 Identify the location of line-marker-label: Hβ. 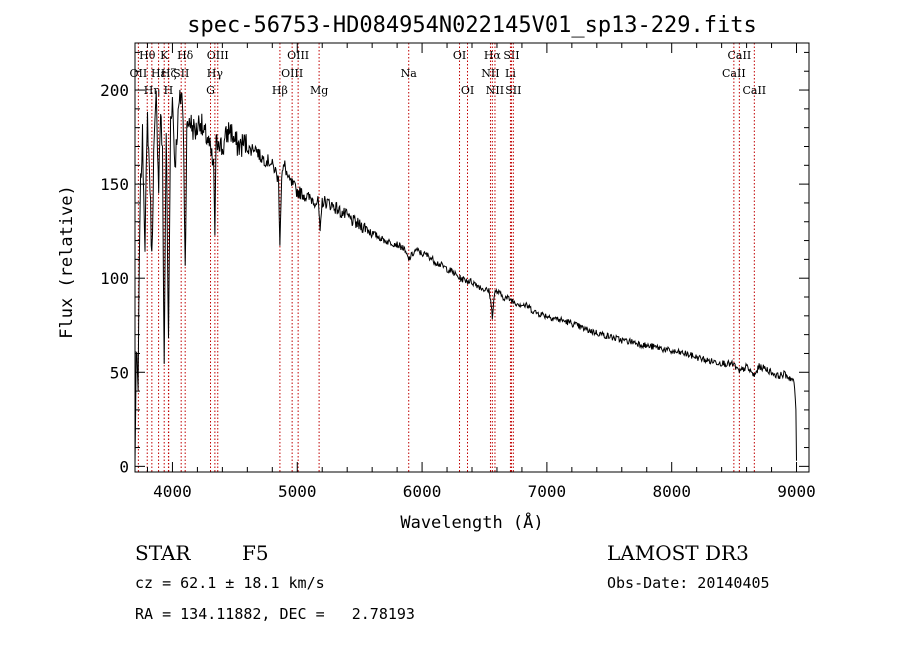
(280, 90).